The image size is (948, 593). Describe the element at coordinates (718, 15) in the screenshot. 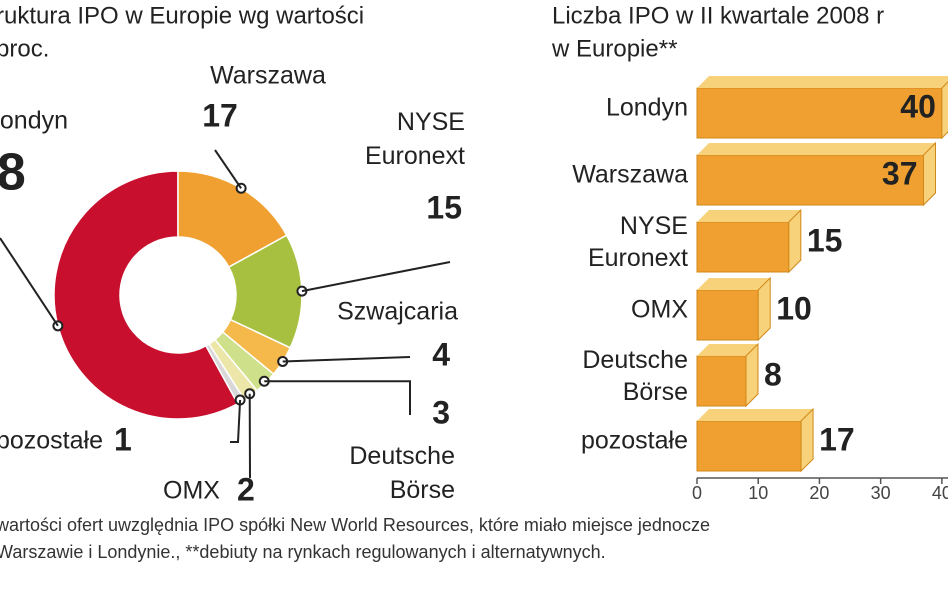

I see `chart-title: Liczba IPO w II kwartale 2008 r` at that location.